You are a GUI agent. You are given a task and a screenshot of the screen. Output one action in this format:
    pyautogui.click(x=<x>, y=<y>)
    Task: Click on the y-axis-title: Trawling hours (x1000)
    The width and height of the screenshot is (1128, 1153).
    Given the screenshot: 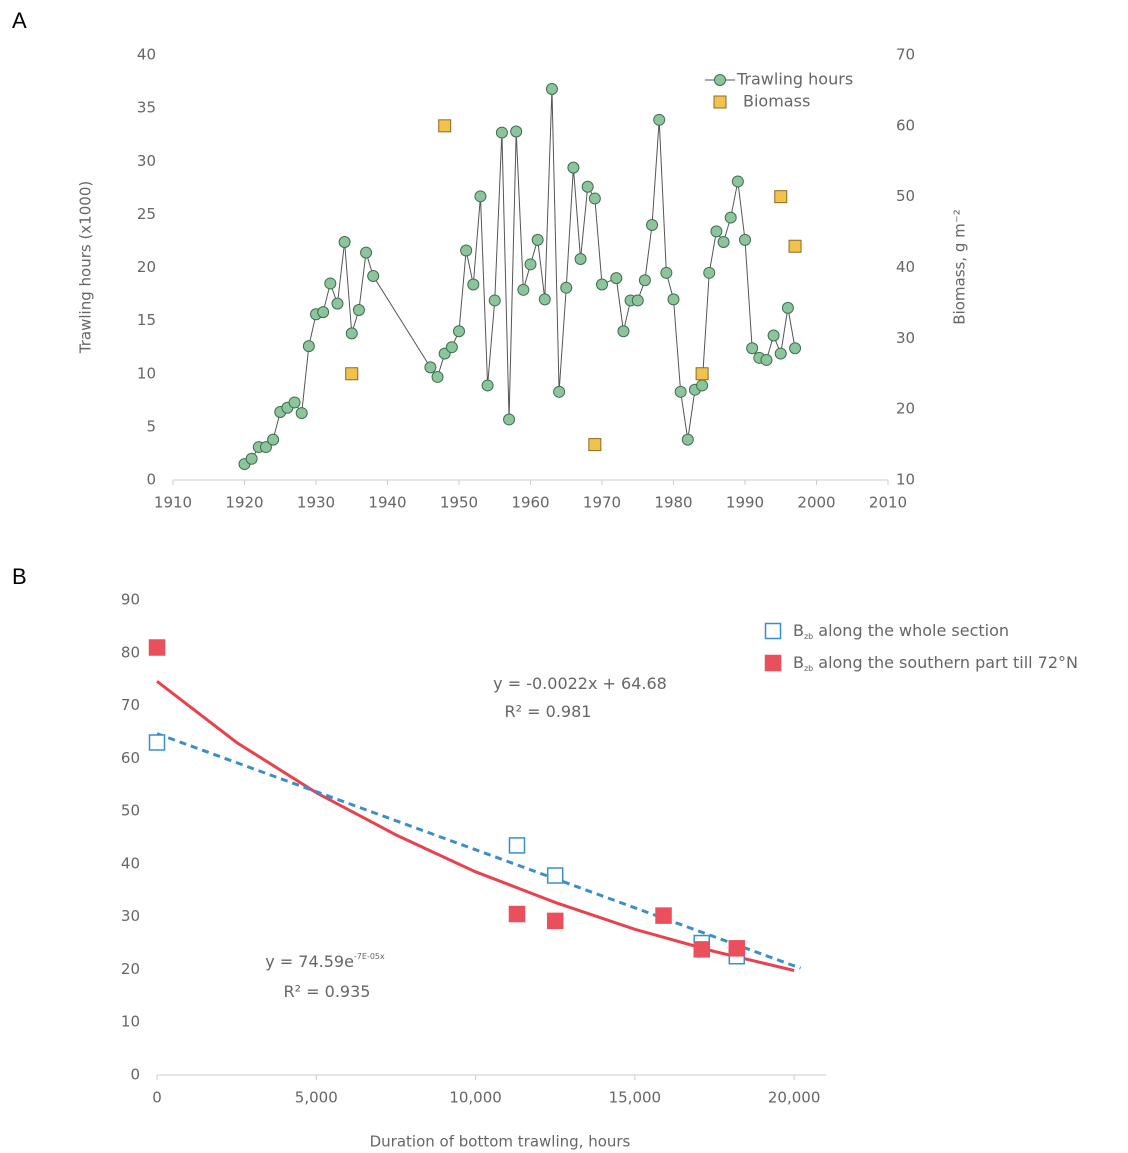 What is the action you would take?
    pyautogui.click(x=86, y=267)
    